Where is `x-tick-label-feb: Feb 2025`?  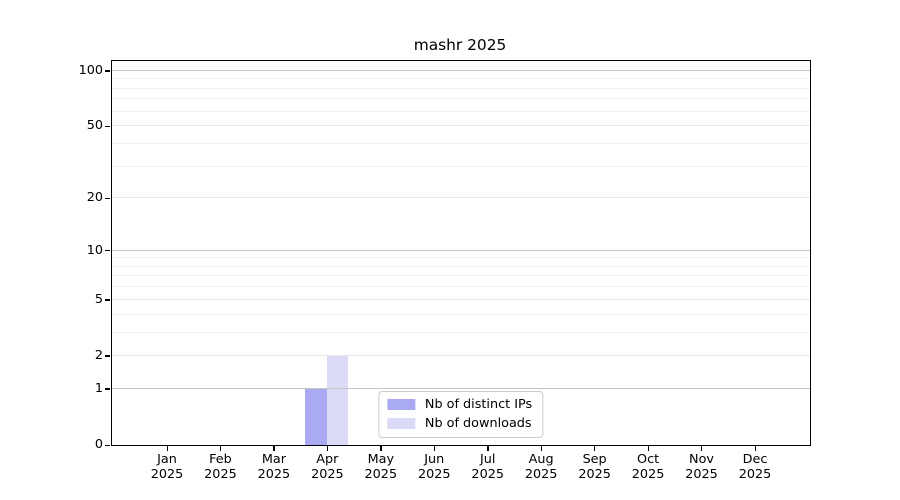
x-tick-label-feb: Feb 2025 is located at coordinates (220, 467).